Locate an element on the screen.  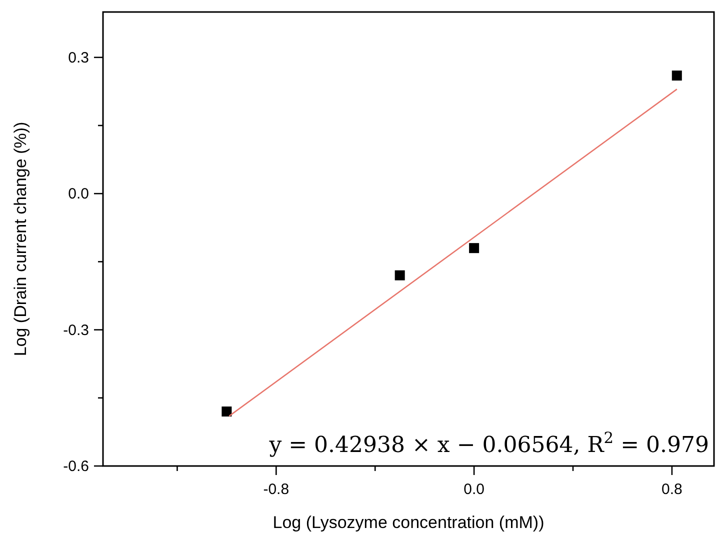
y-tick-label: 0.3 is located at coordinates (78, 57).